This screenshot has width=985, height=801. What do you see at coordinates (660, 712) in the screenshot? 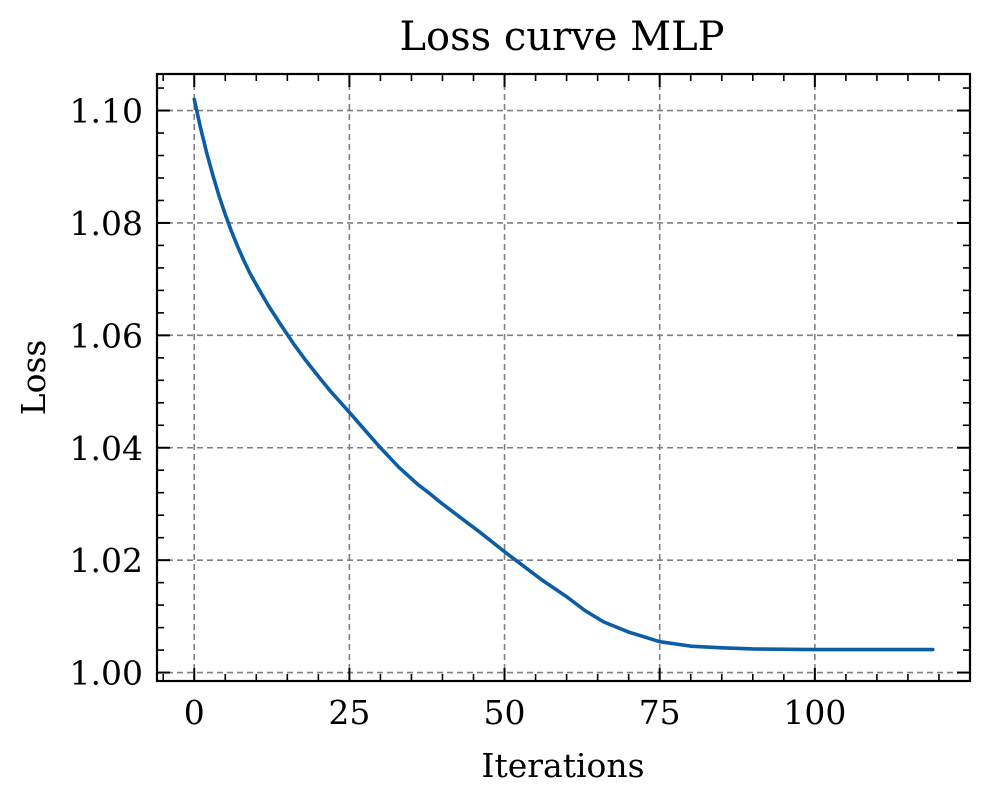
I see `x-tick-label: 75` at bounding box center [660, 712].